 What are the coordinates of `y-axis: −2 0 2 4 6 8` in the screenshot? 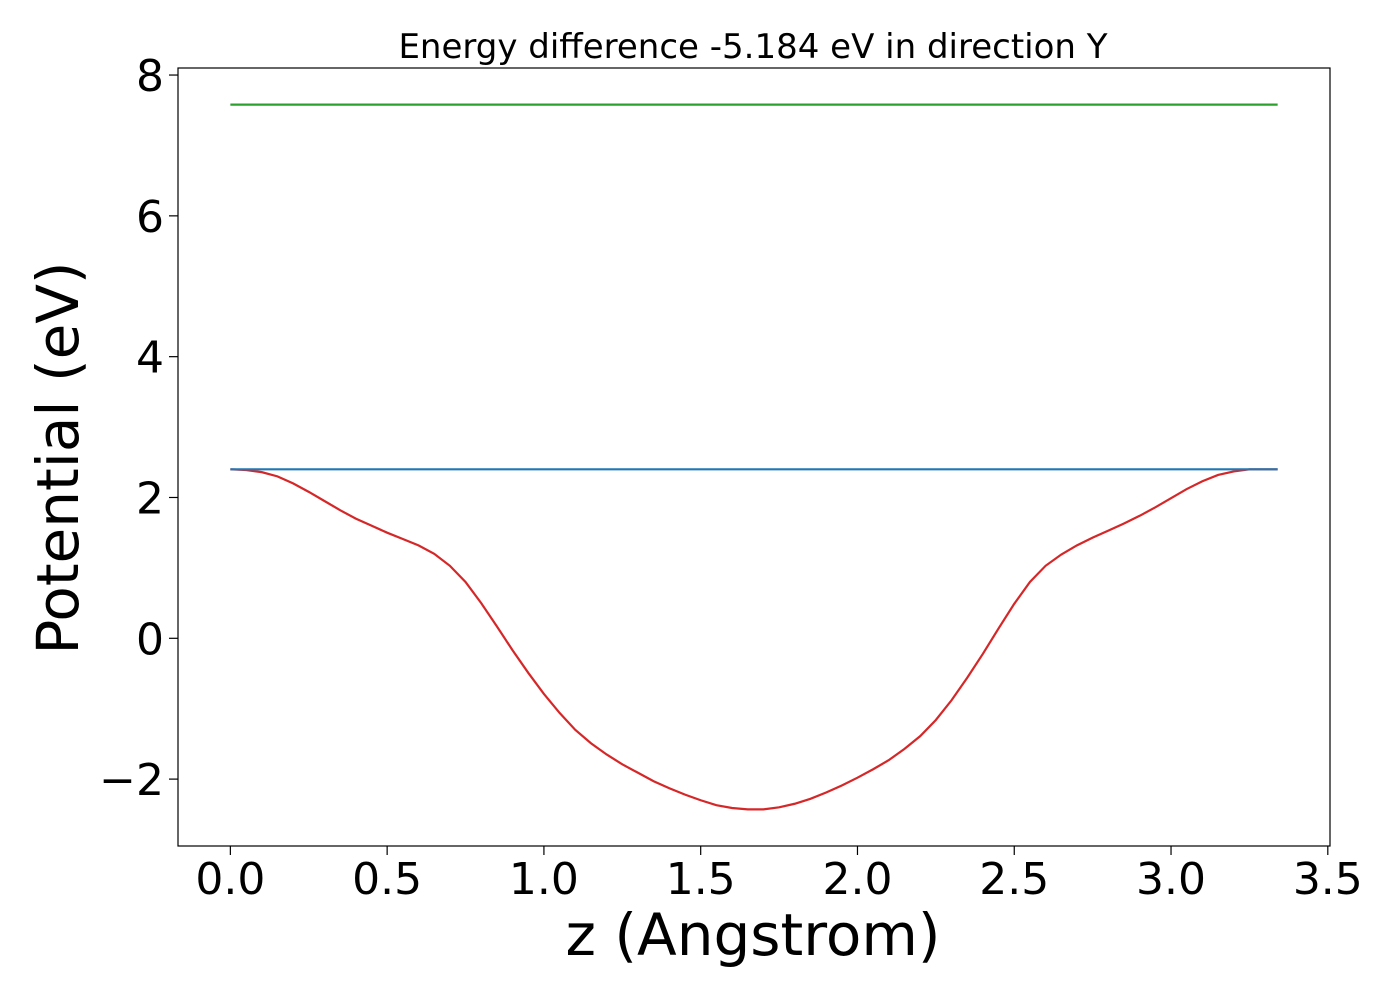 It's located at (138, 428).